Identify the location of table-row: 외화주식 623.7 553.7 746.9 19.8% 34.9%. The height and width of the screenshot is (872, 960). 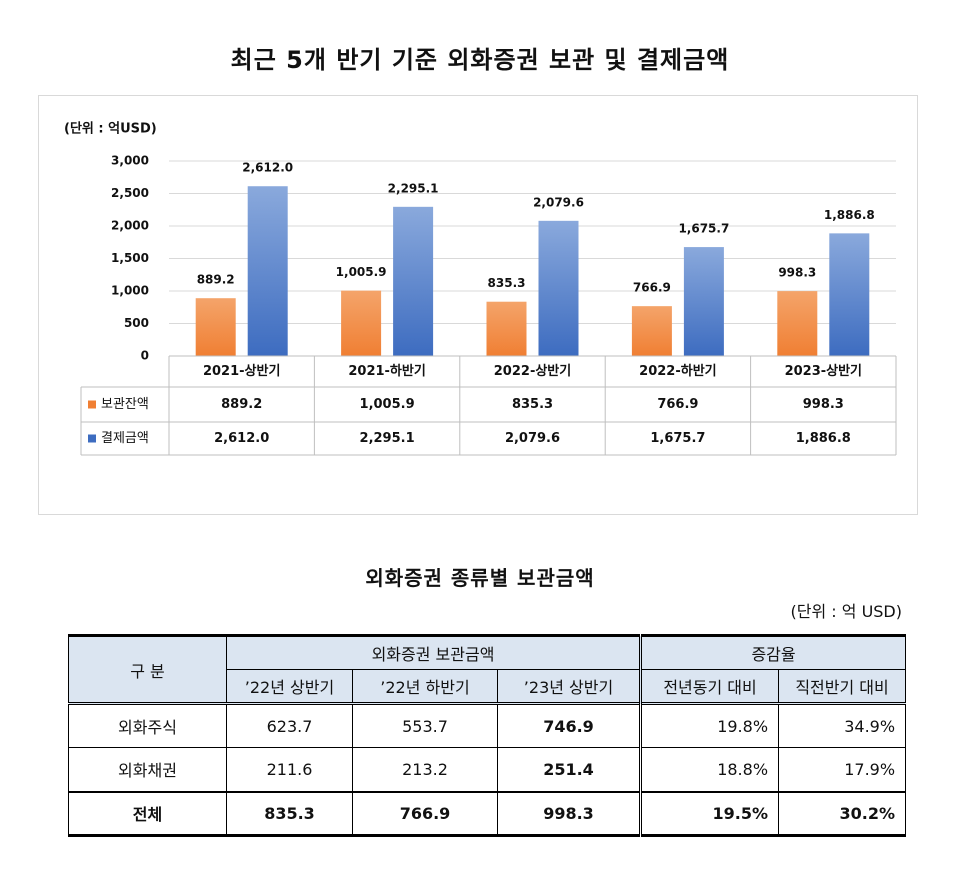
(487, 725).